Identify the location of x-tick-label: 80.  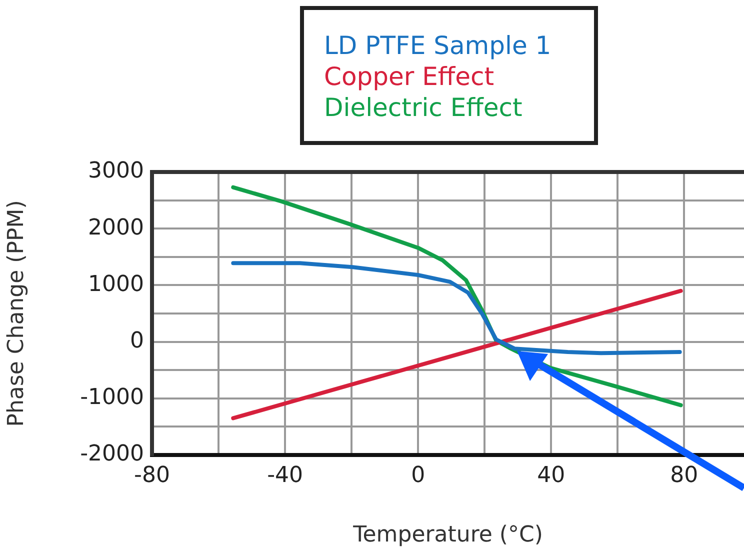
(684, 475).